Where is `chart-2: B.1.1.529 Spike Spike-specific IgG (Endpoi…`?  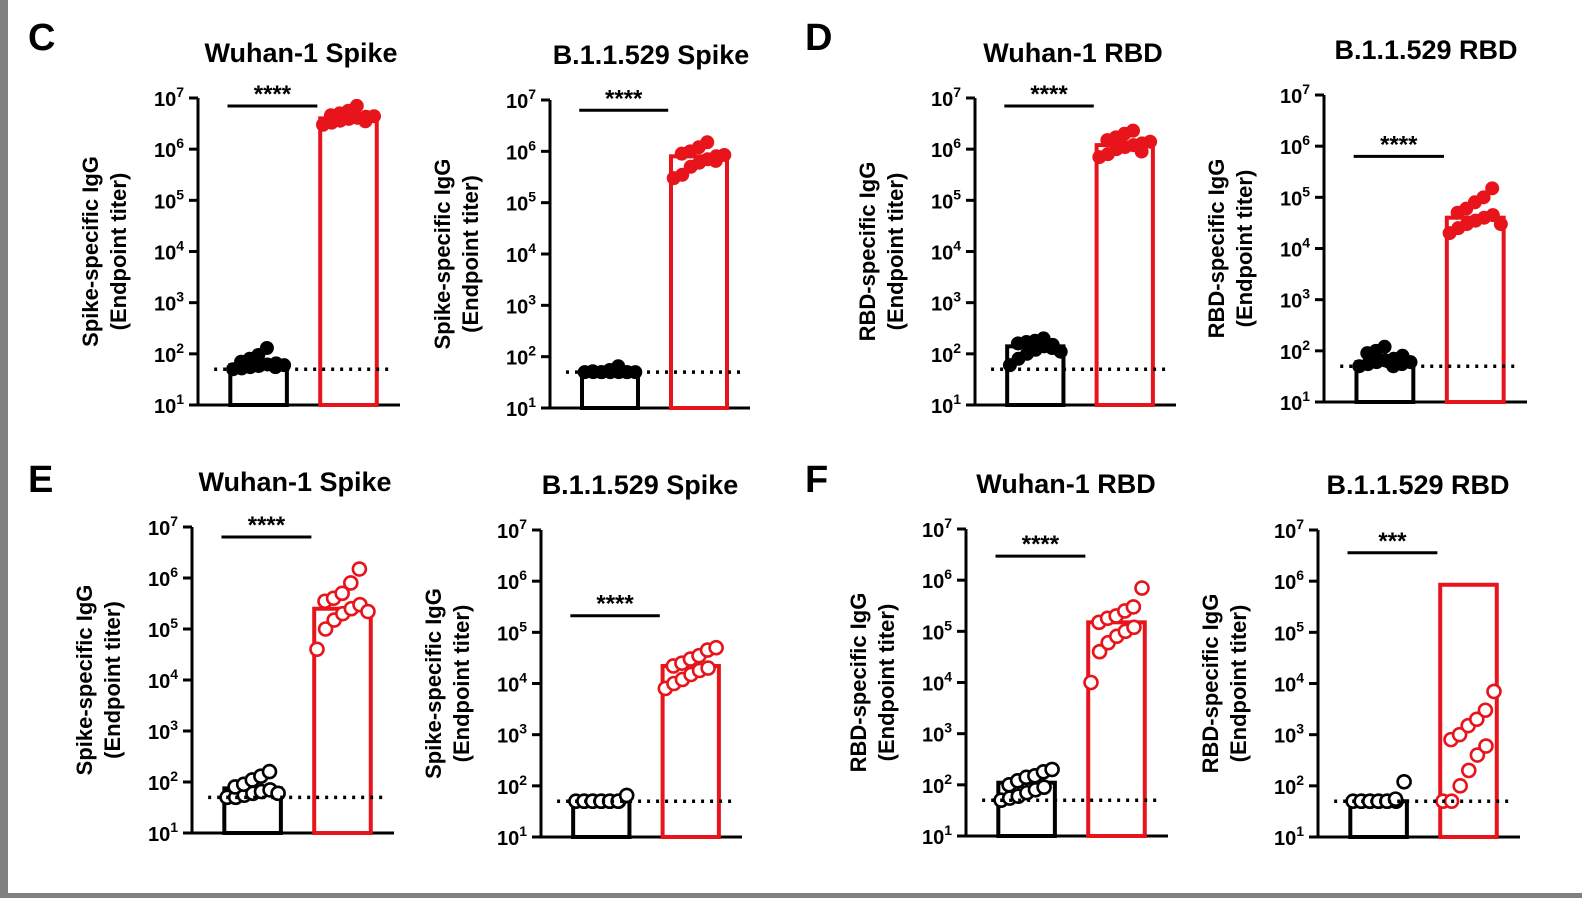
chart-2: B.1.1.529 Spike Spike-specific IgG (Endpoi… is located at coordinates (590, 230).